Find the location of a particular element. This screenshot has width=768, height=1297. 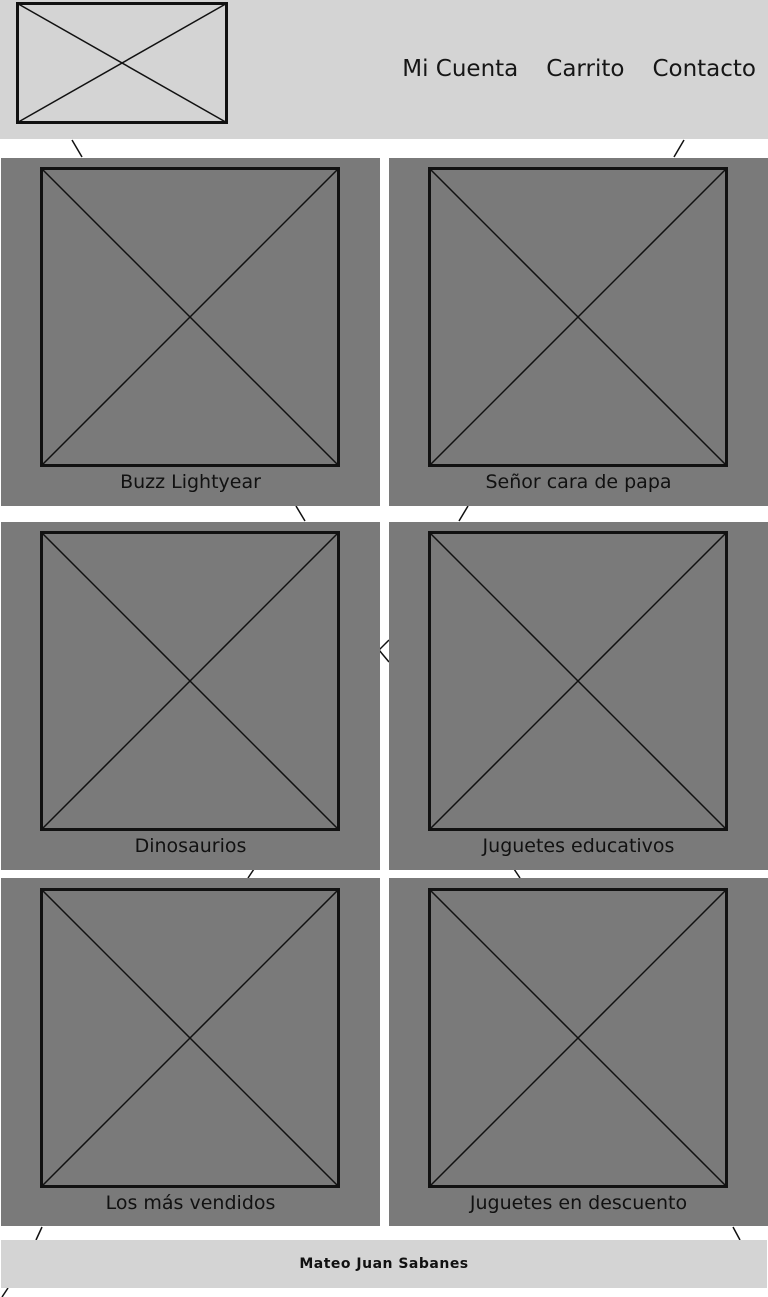

product-card-juguetes-educativos: Juguetes educativos is located at coordinates (578, 696).